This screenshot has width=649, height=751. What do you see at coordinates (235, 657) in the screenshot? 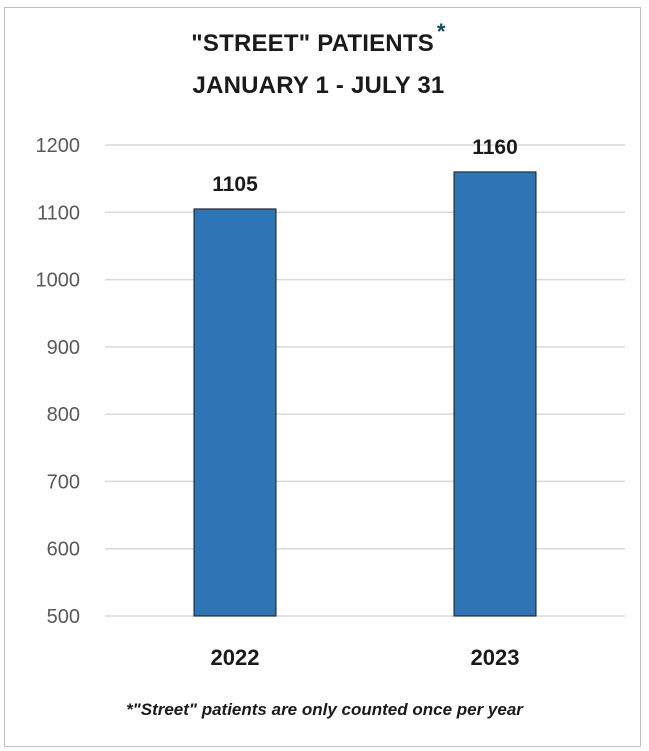
I see `x-tick-label: 2022` at bounding box center [235, 657].